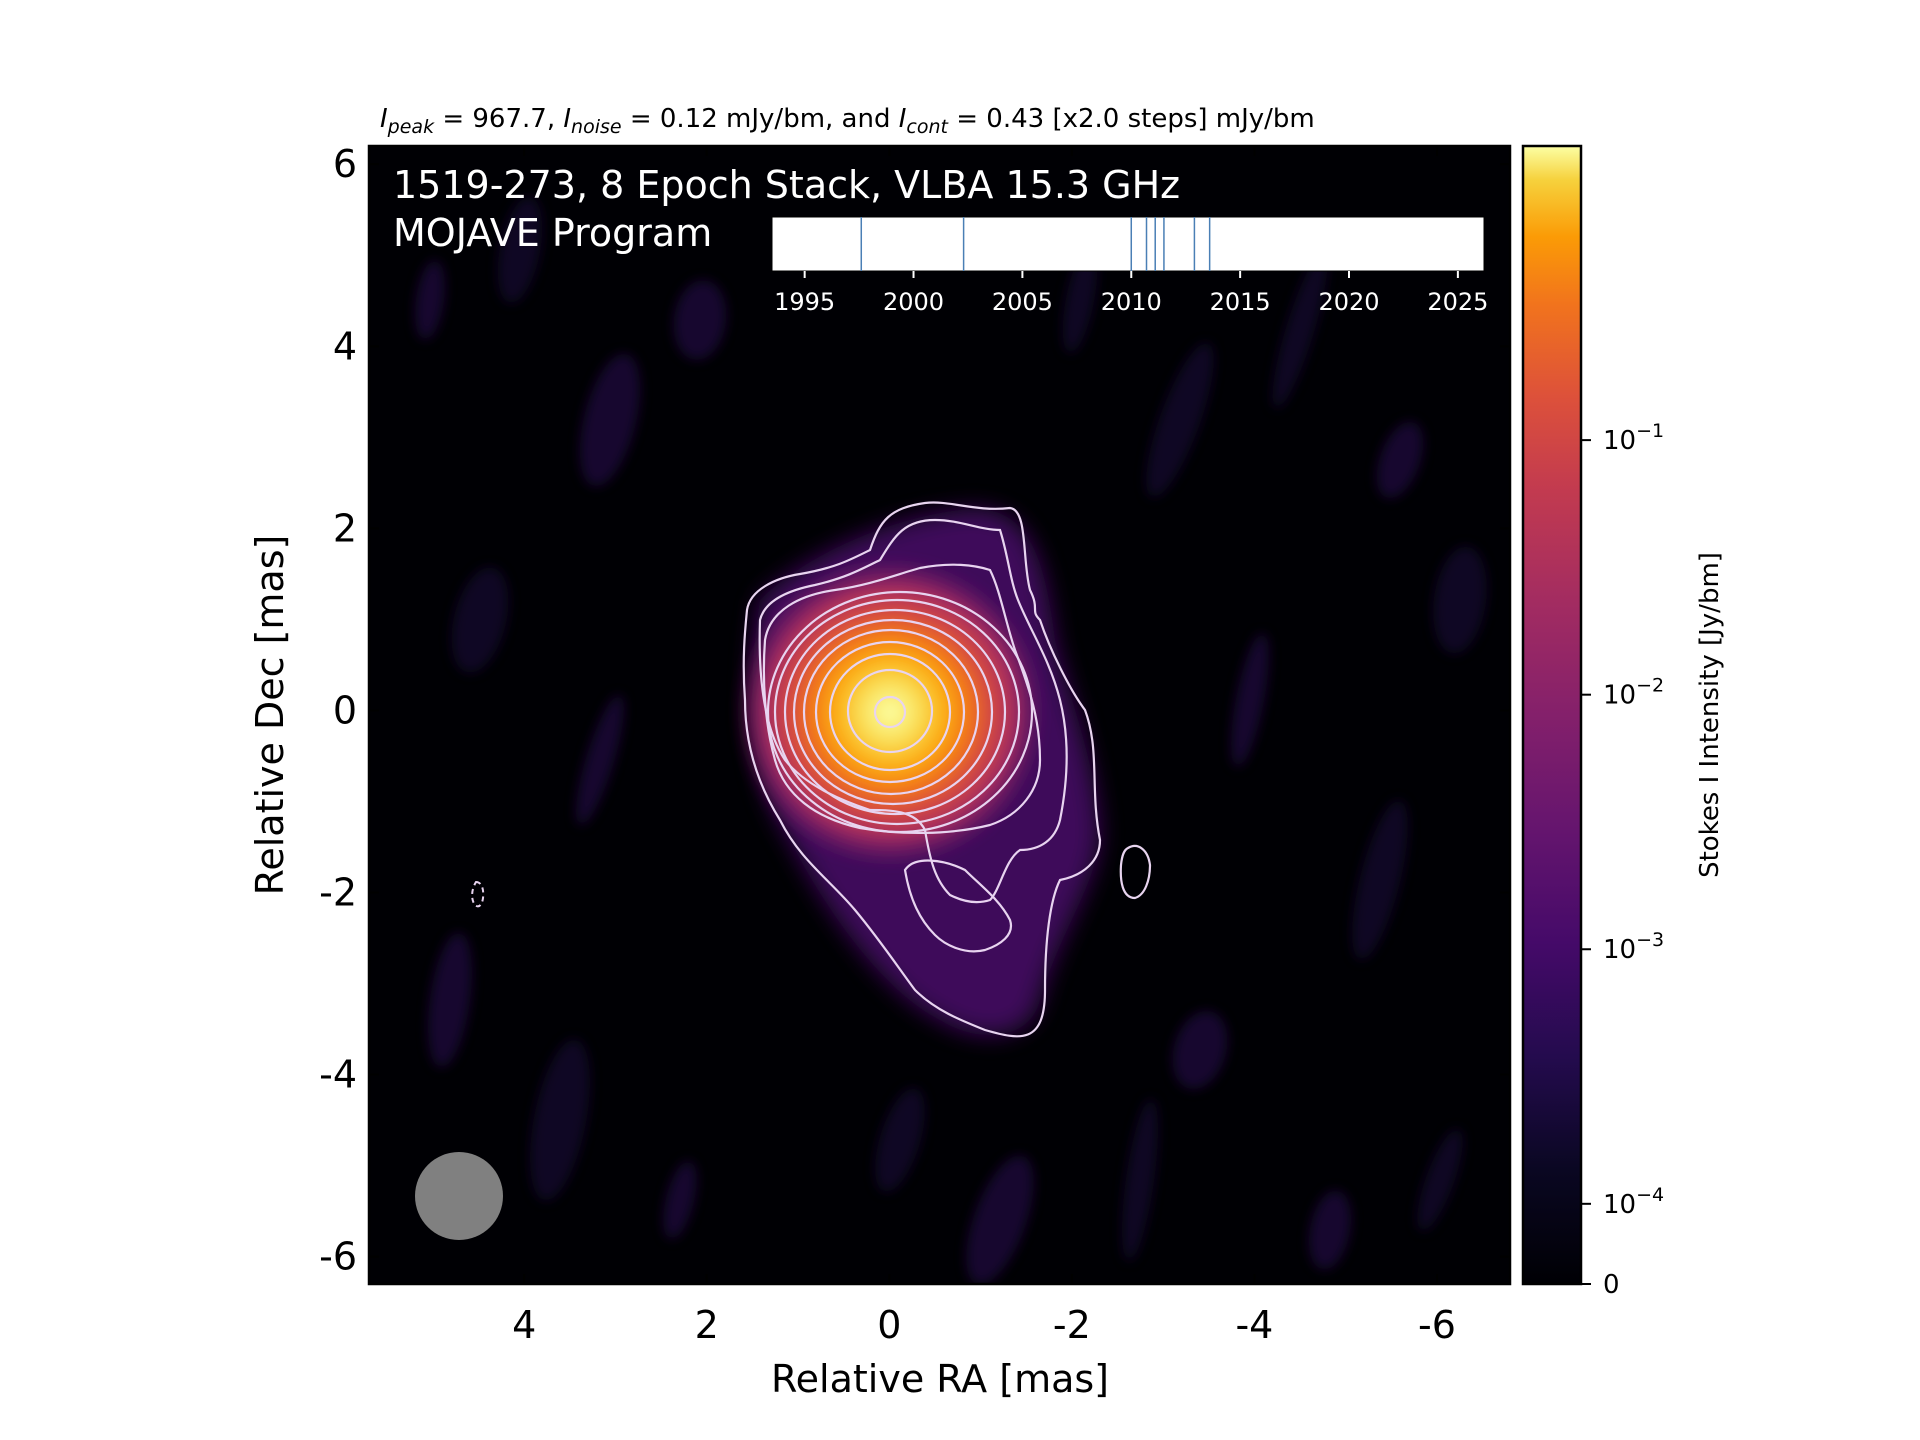  What do you see at coordinates (270, 715) in the screenshot?
I see `y-axis-label: Relative Dec [mas]` at bounding box center [270, 715].